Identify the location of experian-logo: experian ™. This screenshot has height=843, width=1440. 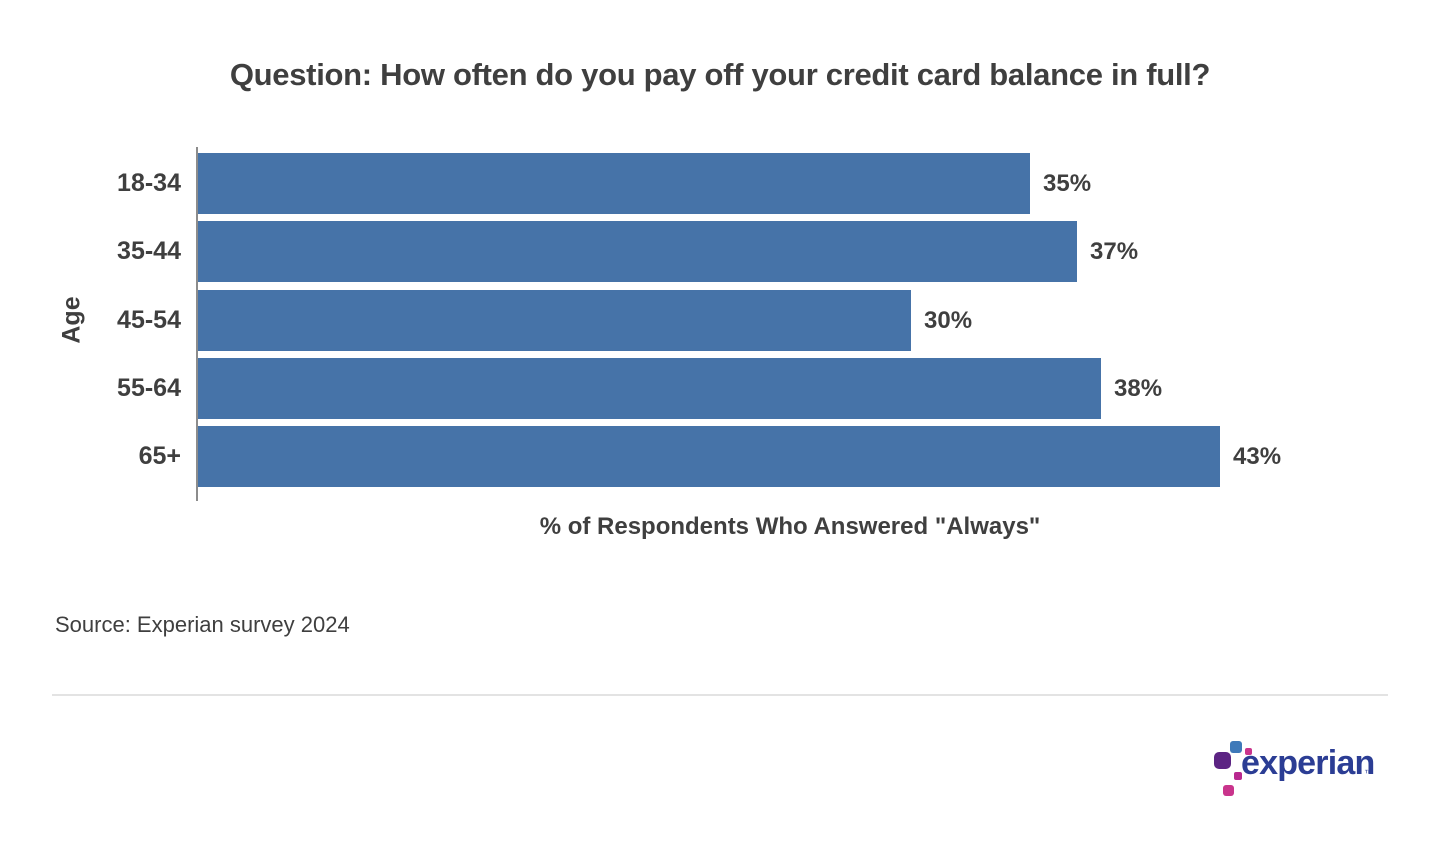
(1300, 771).